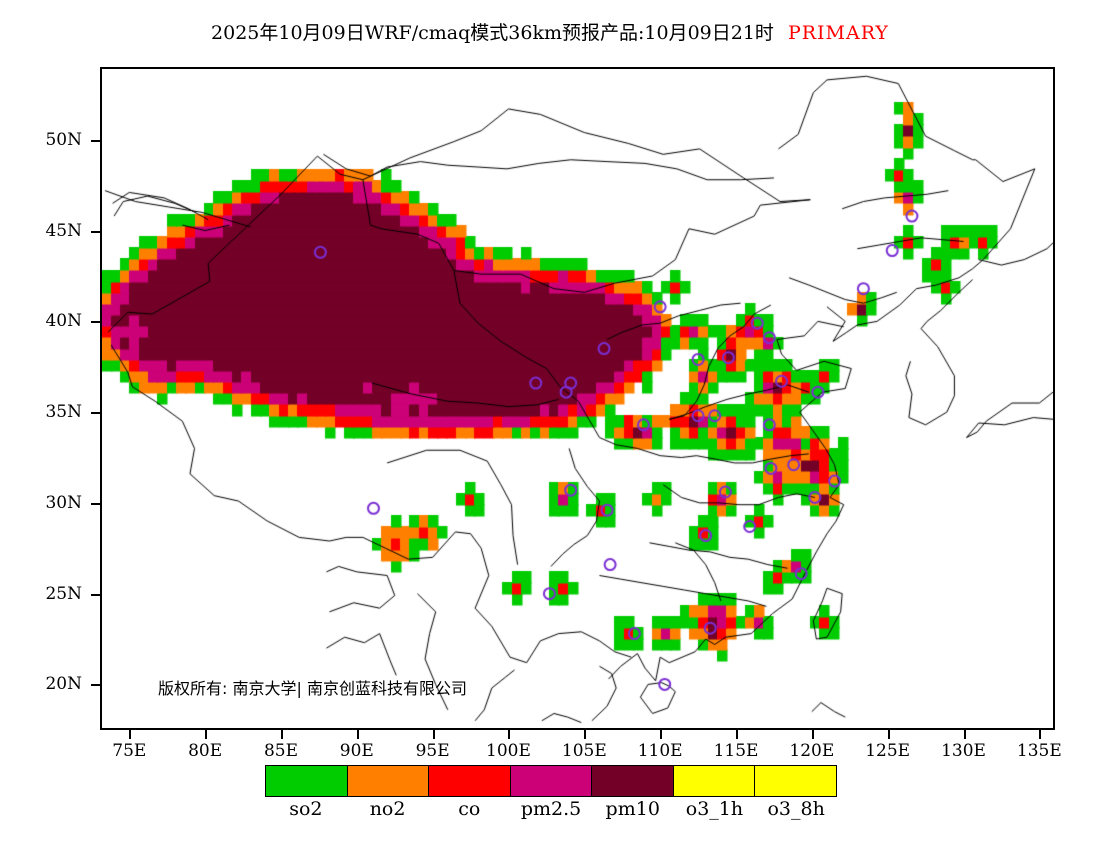 The height and width of the screenshot is (850, 1100). What do you see at coordinates (63, 684) in the screenshot?
I see `y-axis-label: 20N` at bounding box center [63, 684].